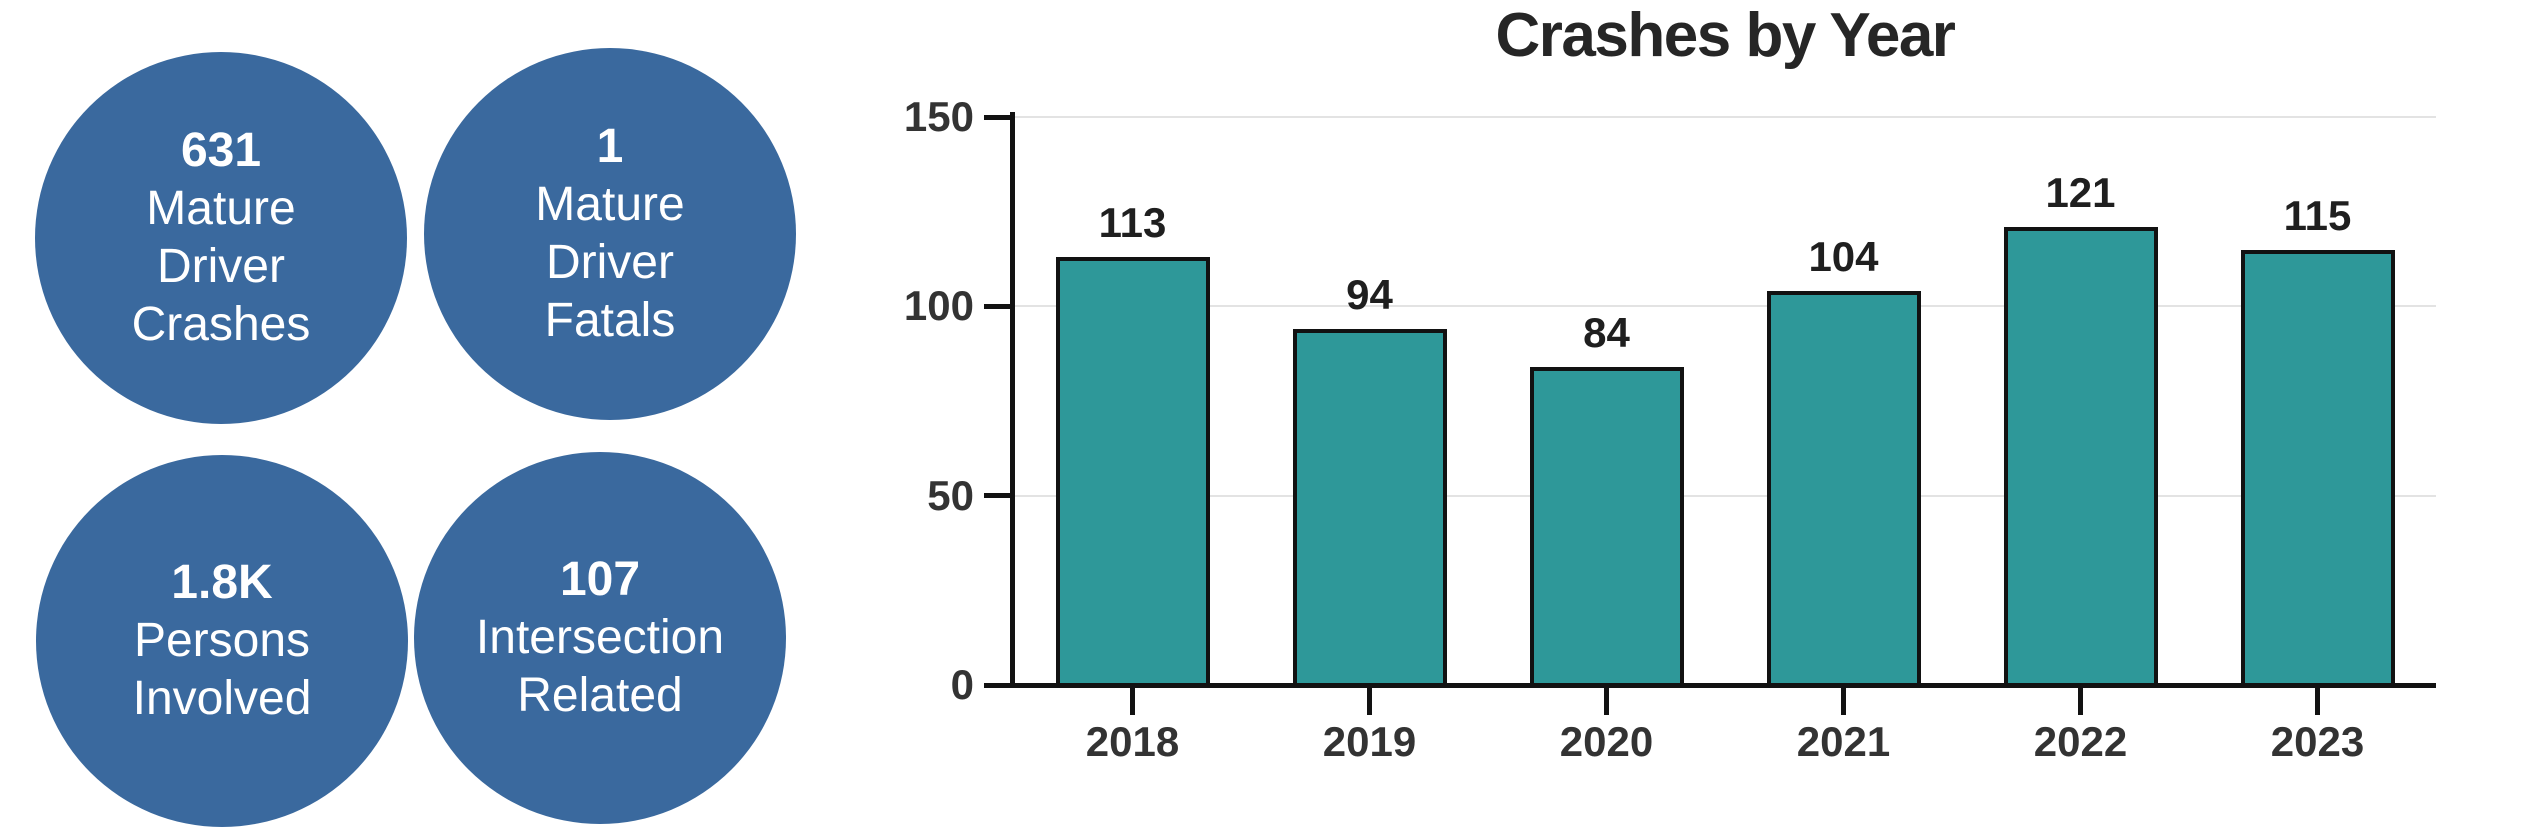 The width and height of the screenshot is (2526, 832). I want to click on stat-circle-mature-driver-fatals: 1 Mature Driver Fatals, so click(610, 234).